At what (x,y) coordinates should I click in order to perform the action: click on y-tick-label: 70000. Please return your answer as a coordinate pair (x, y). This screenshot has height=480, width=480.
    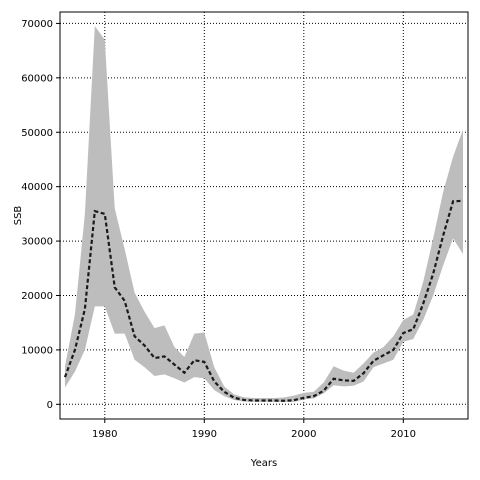
    Looking at the image, I should click on (37, 24).